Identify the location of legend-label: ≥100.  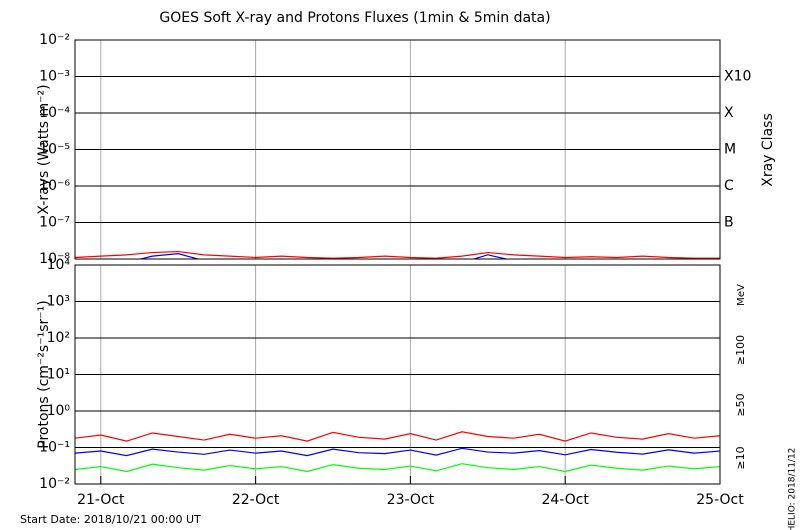
(740, 350).